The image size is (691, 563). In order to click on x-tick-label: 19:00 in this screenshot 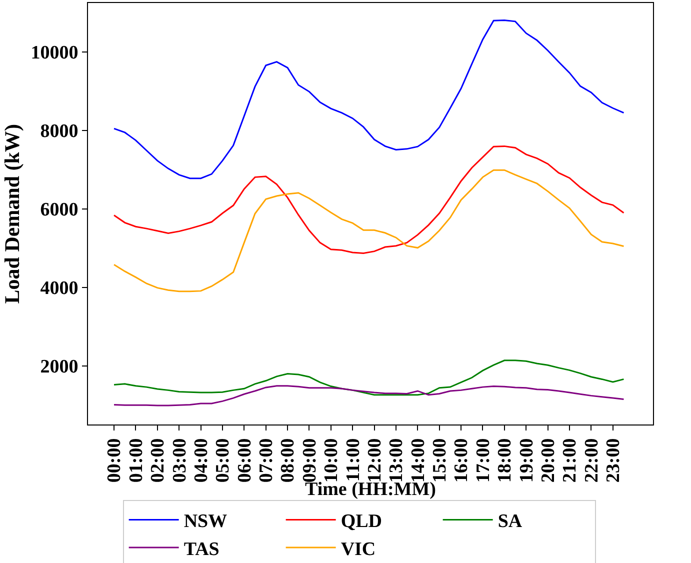, I will do `click(527, 460)`.